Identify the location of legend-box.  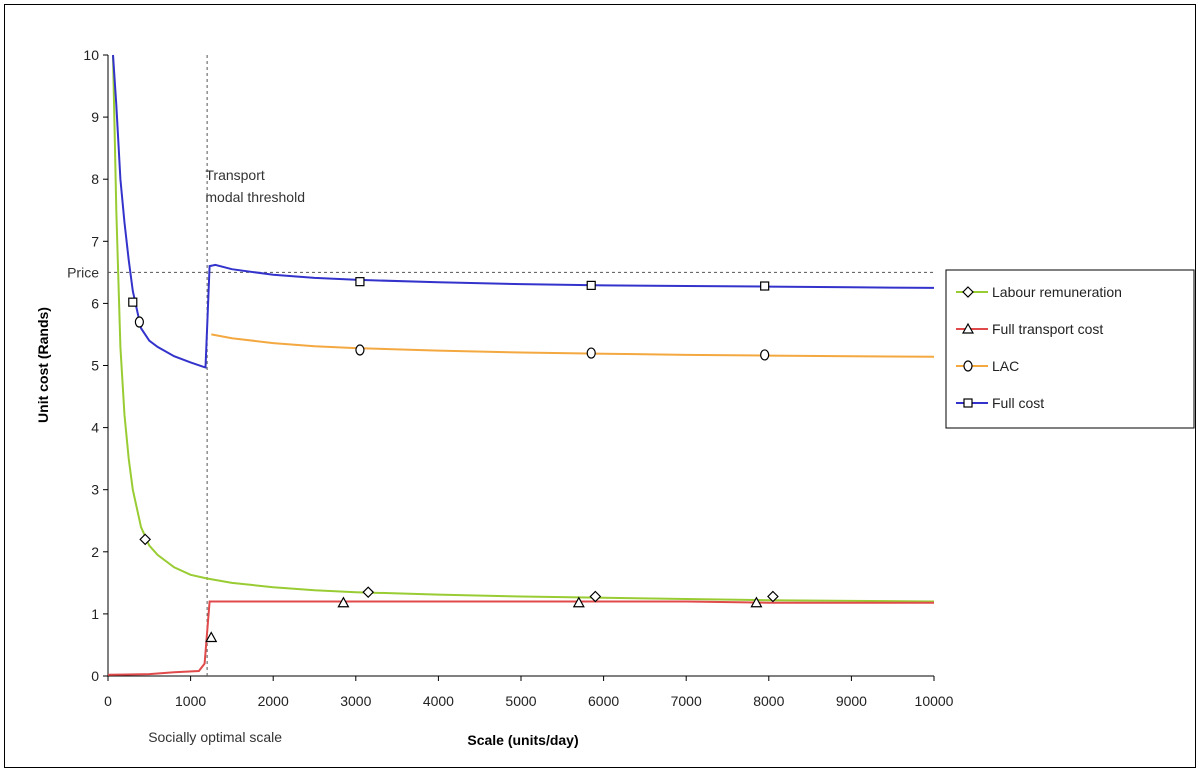
(1070, 349).